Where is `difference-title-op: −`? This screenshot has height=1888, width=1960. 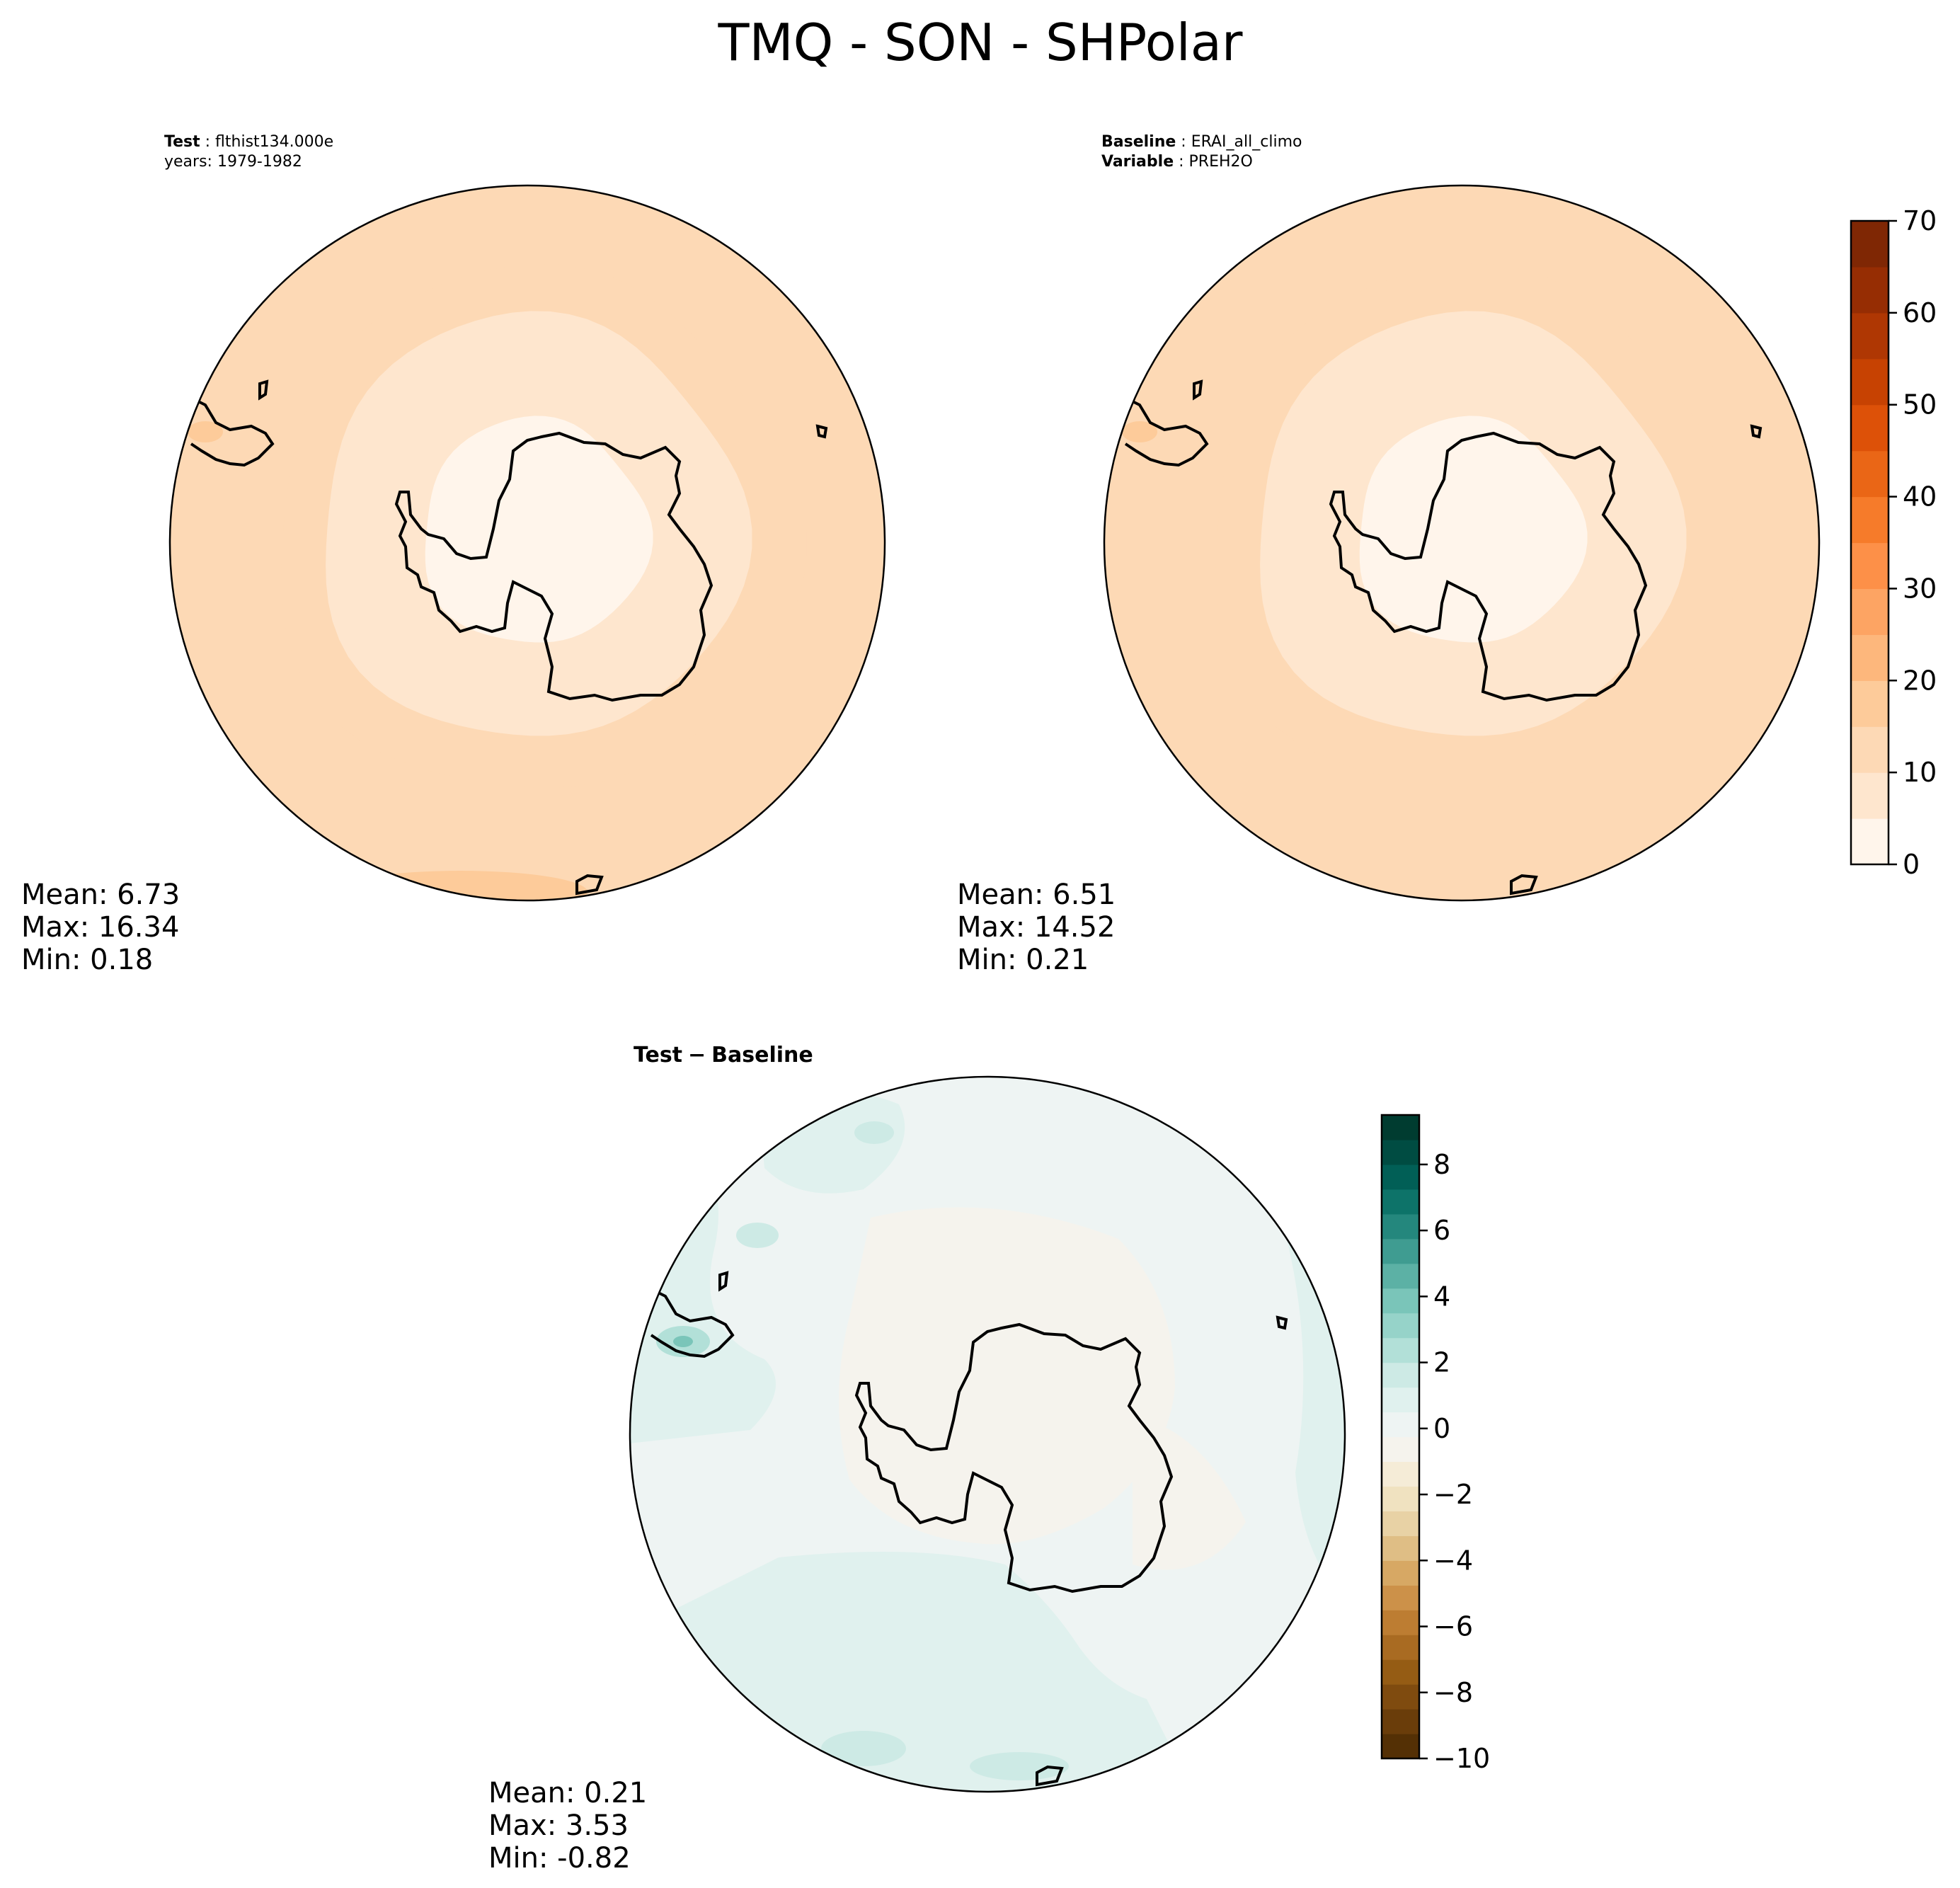
difference-title-op: − is located at coordinates (697, 1056).